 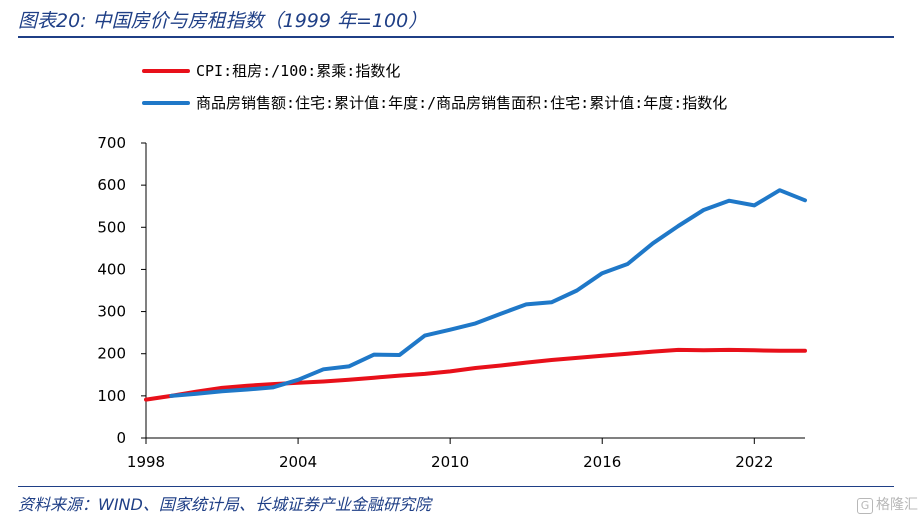 I want to click on y-tick-label: 700, so click(x=111, y=143).